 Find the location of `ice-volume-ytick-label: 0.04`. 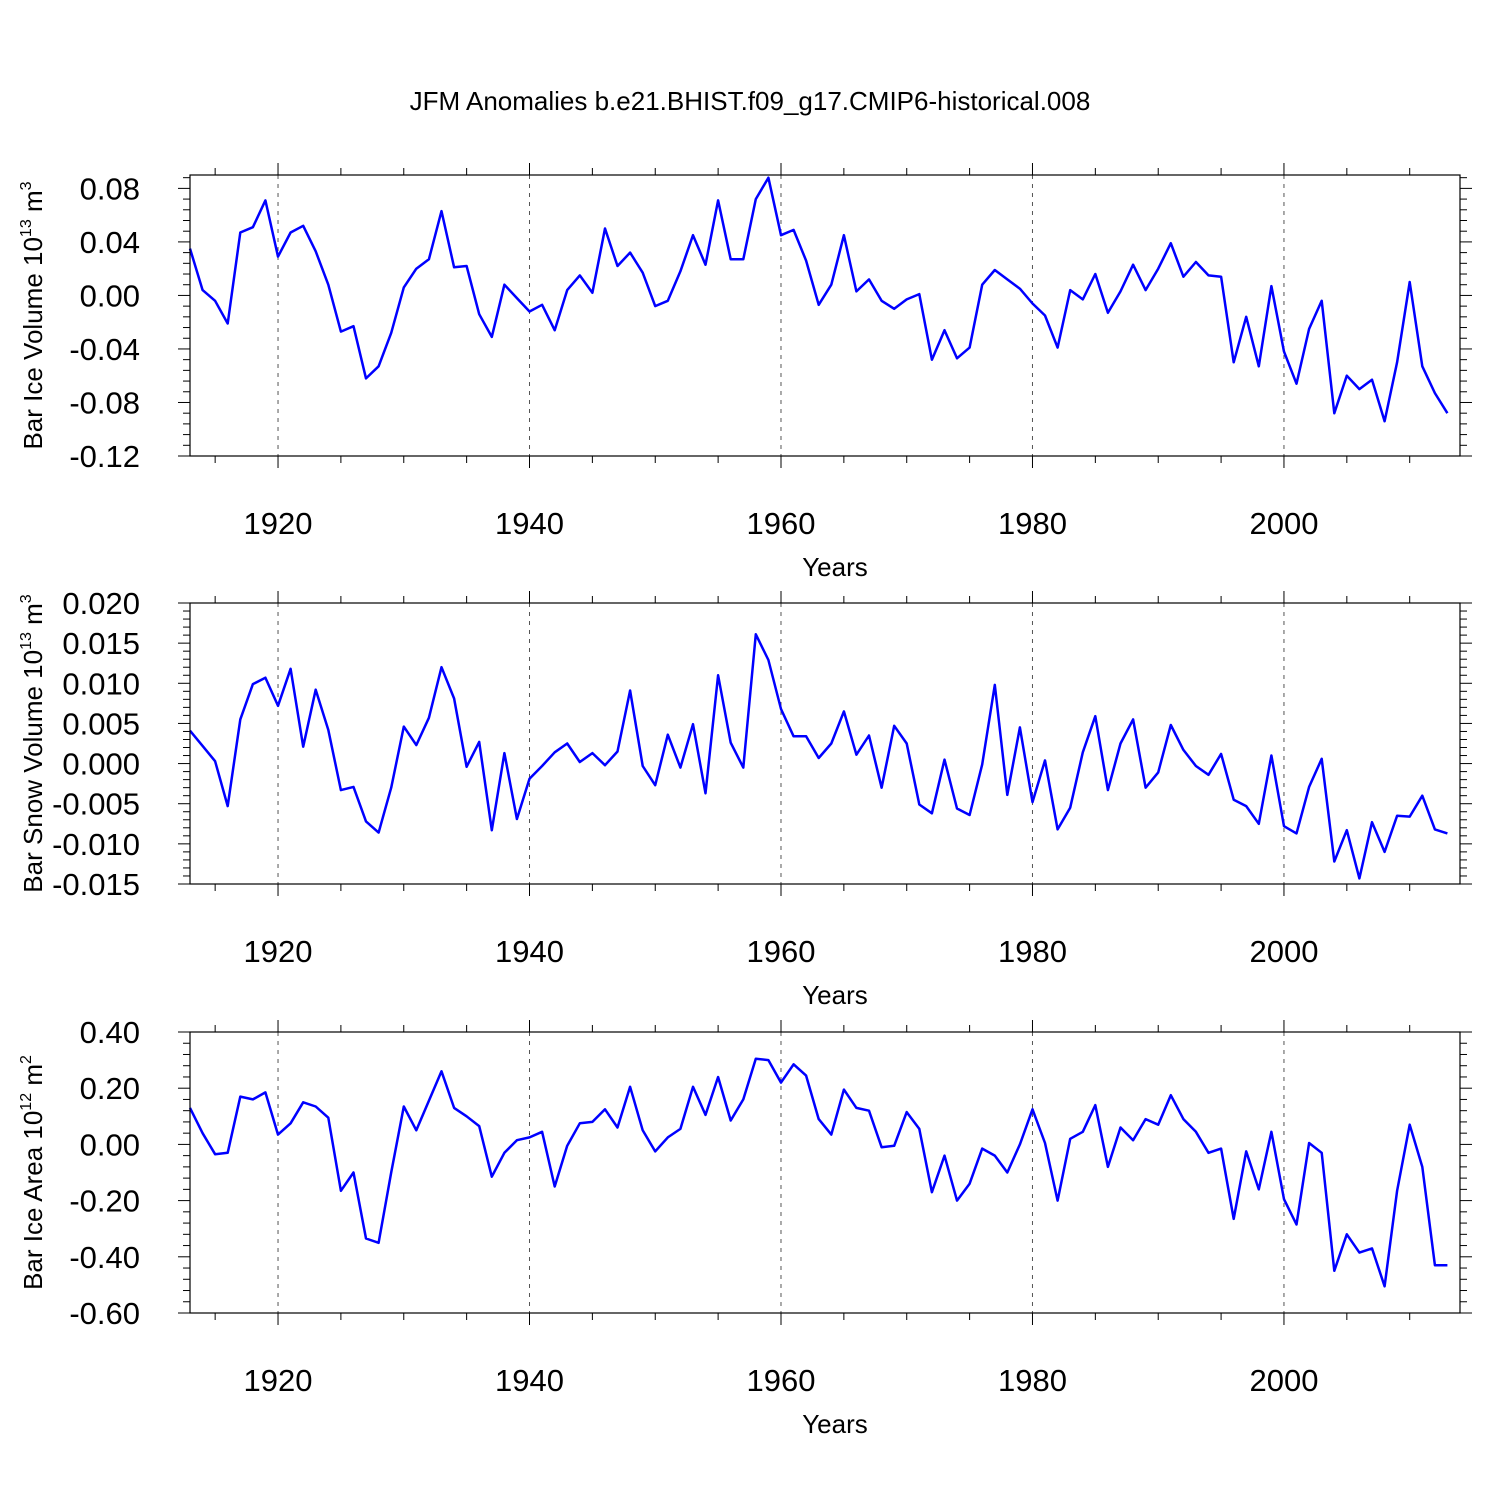

ice-volume-ytick-label: 0.04 is located at coordinates (110, 242).